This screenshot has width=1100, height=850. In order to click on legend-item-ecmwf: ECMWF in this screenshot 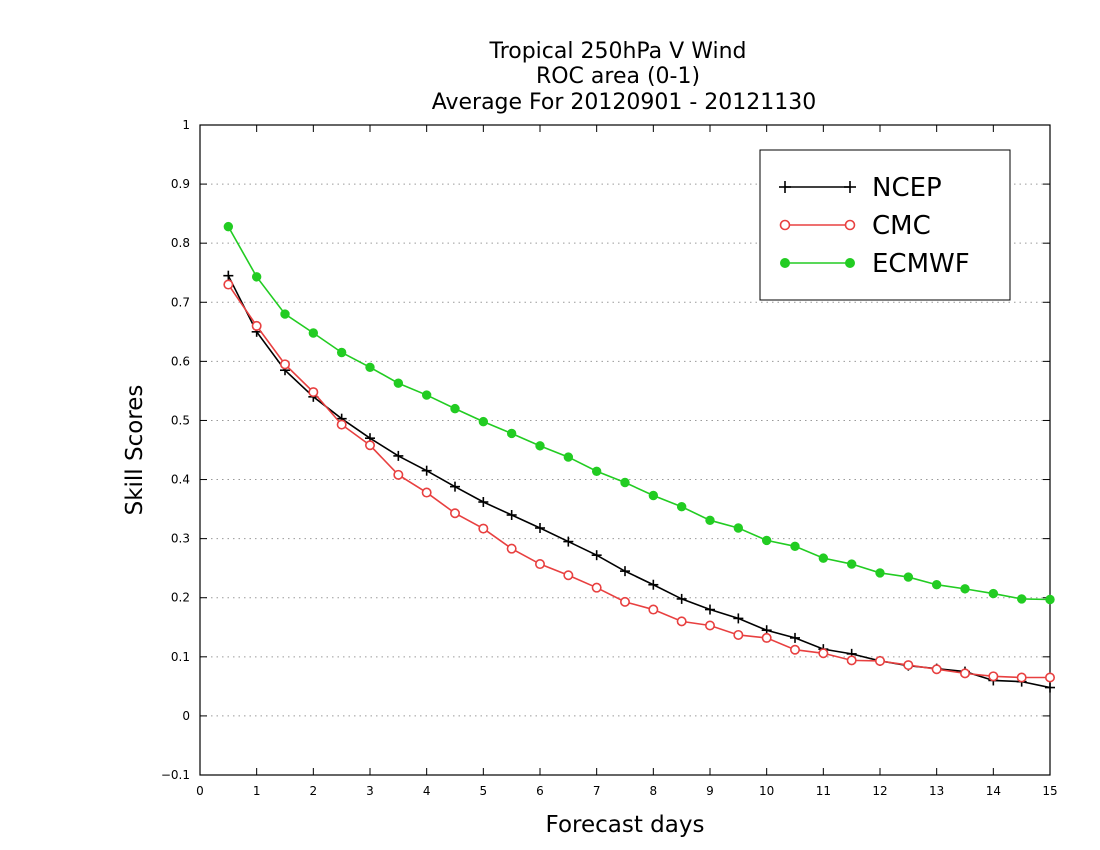, I will do `click(875, 264)`.